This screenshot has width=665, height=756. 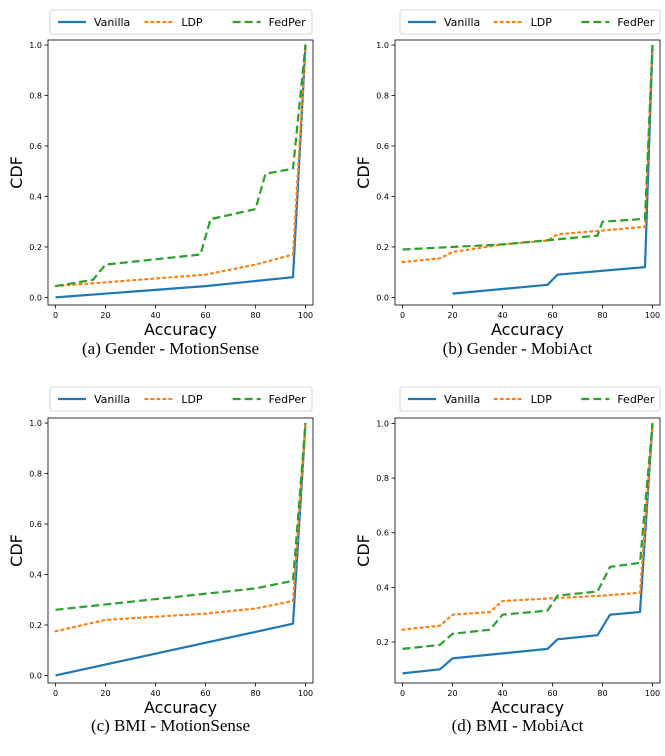 What do you see at coordinates (170, 348) in the screenshot?
I see `panel-caption: (a) Gender - MotionSense` at bounding box center [170, 348].